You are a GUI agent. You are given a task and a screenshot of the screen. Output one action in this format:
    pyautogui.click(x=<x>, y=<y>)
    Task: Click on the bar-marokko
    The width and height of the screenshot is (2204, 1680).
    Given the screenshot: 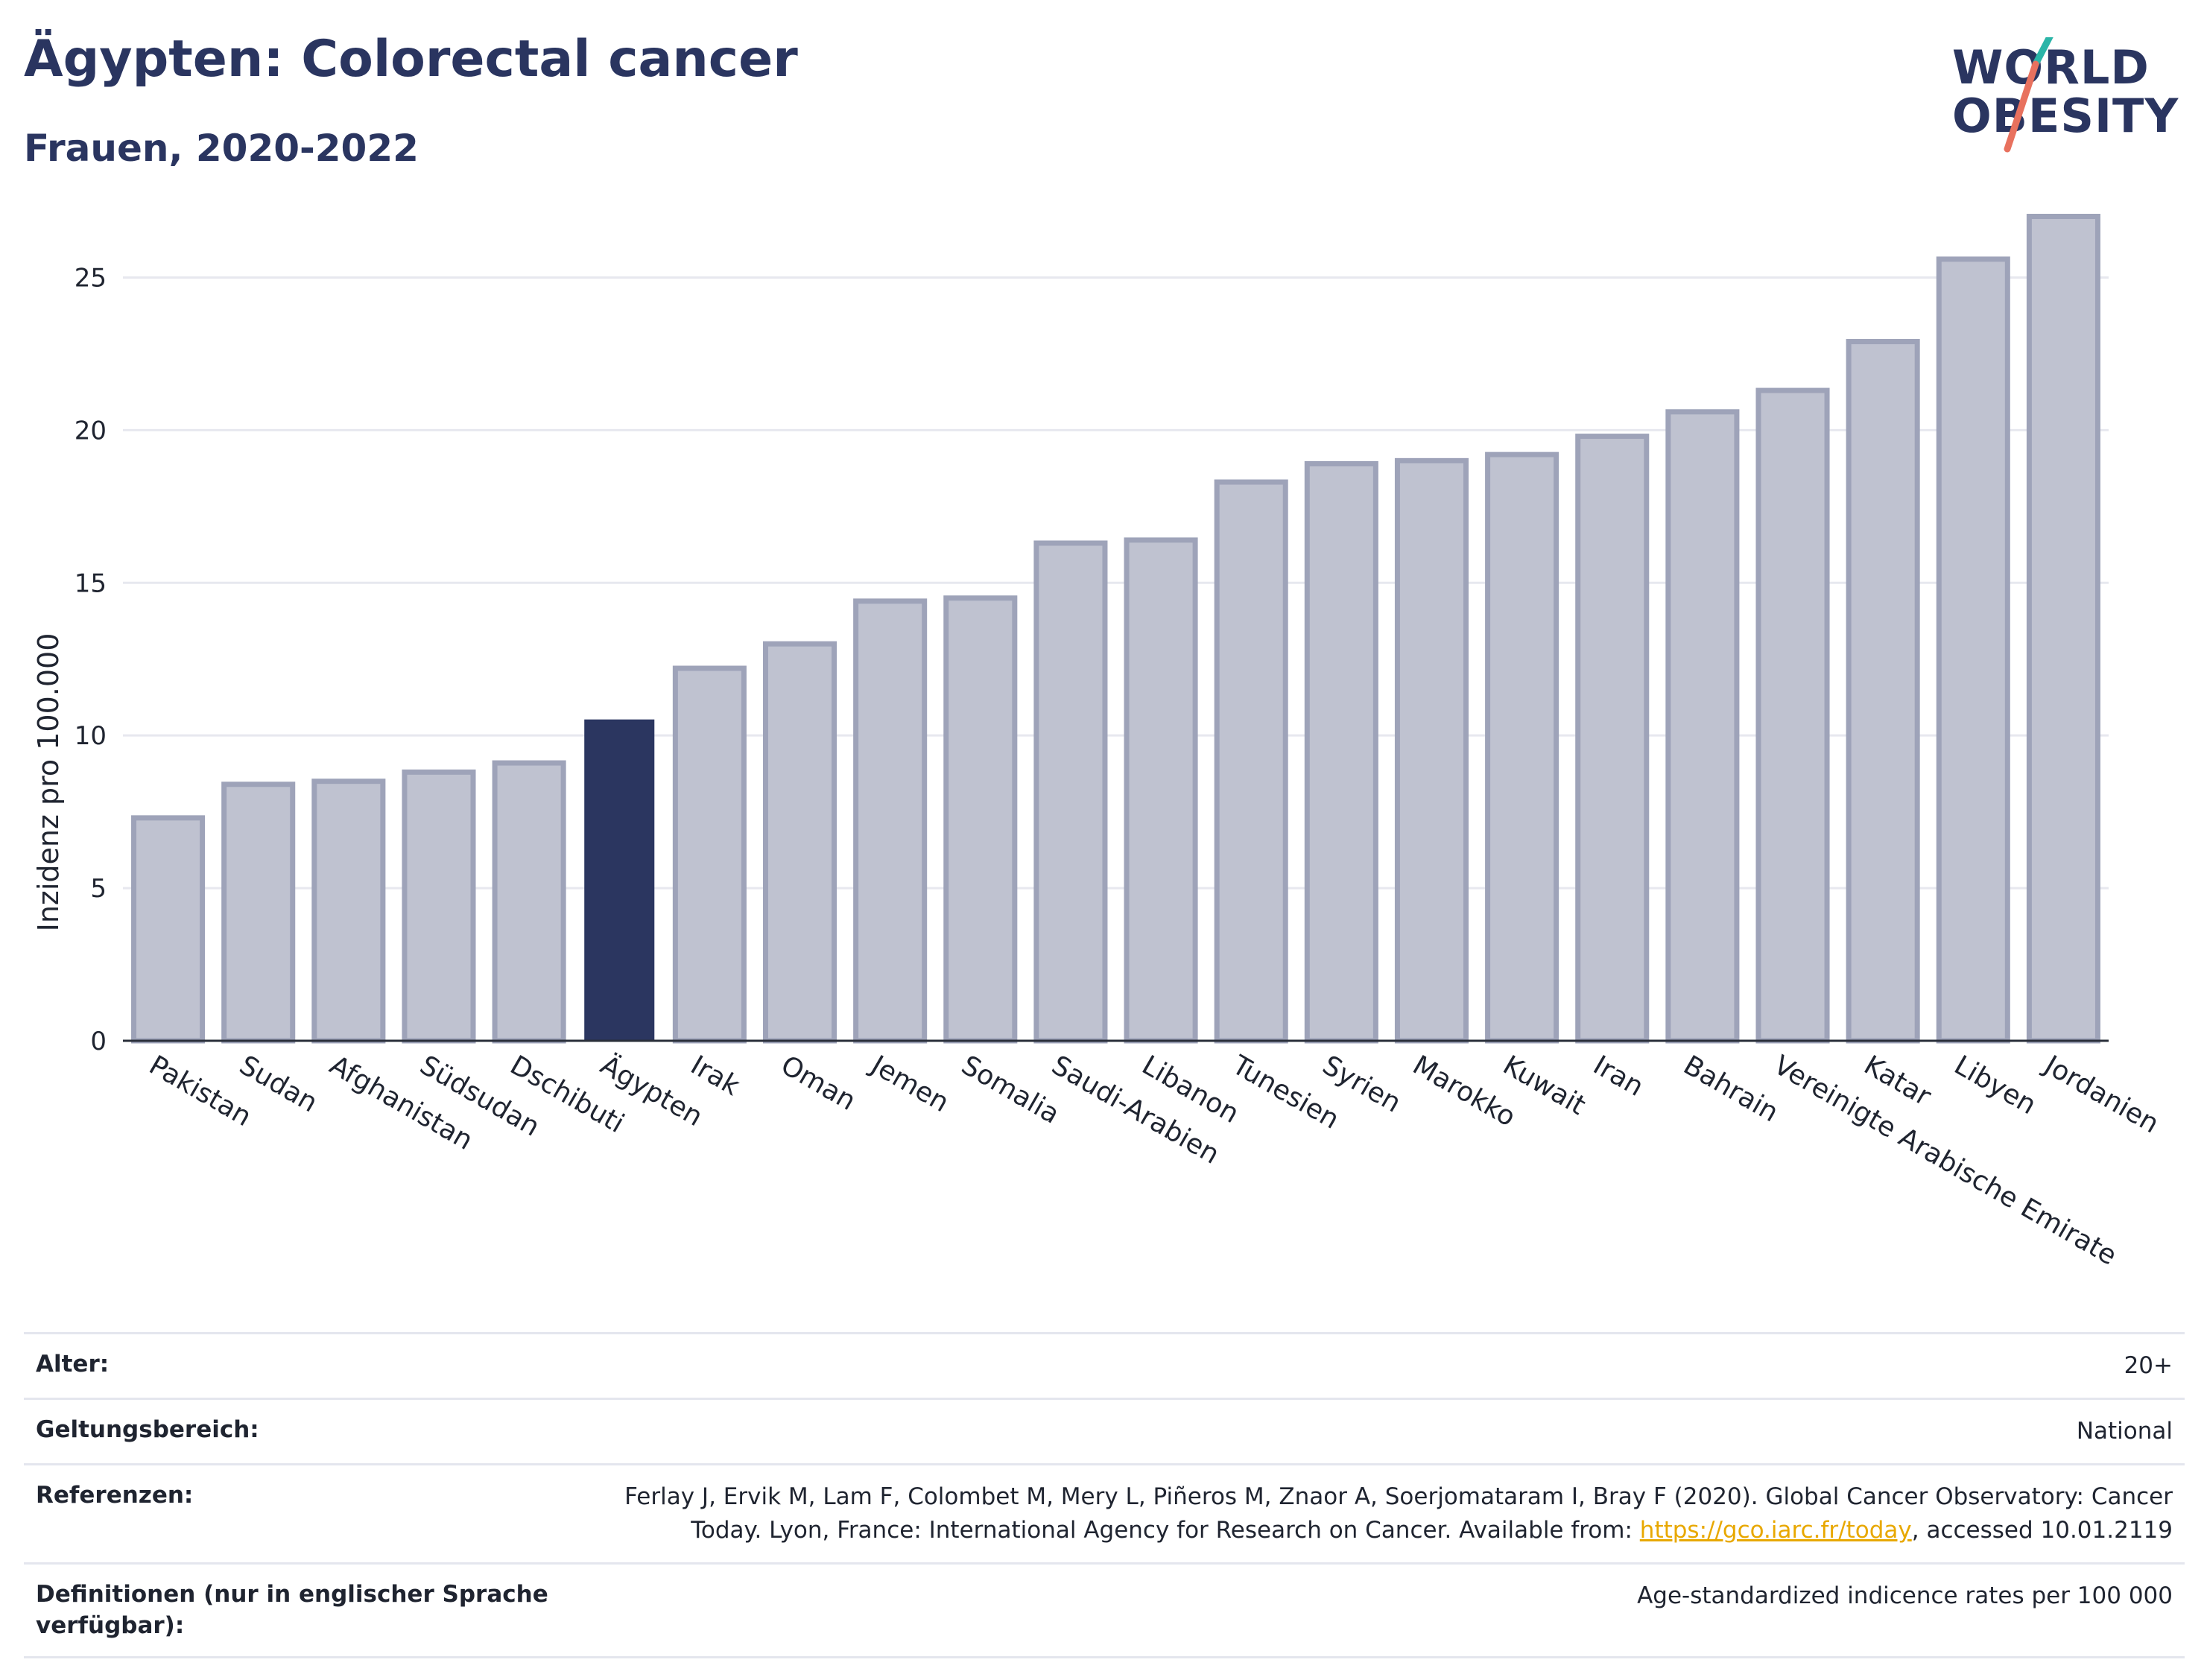 What is the action you would take?
    pyautogui.click(x=1431, y=750)
    